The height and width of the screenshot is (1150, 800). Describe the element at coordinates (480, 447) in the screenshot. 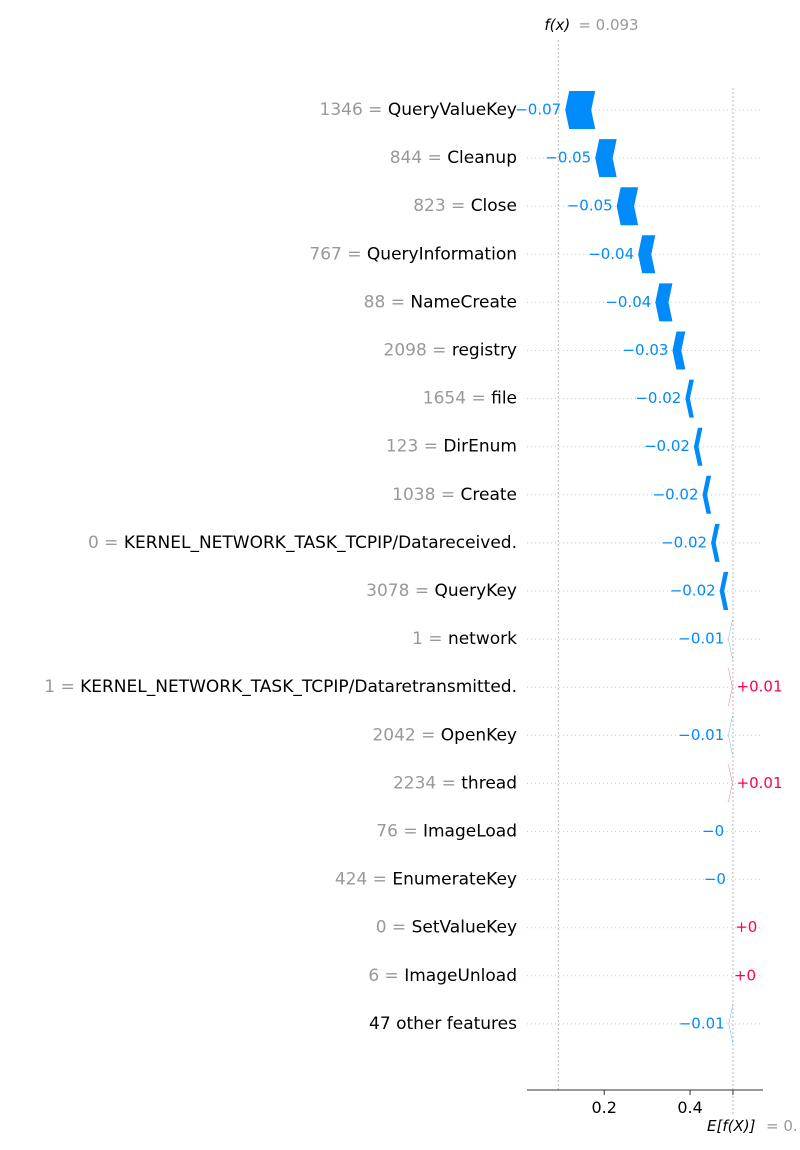

I see `feature-name: DirEnum` at that location.